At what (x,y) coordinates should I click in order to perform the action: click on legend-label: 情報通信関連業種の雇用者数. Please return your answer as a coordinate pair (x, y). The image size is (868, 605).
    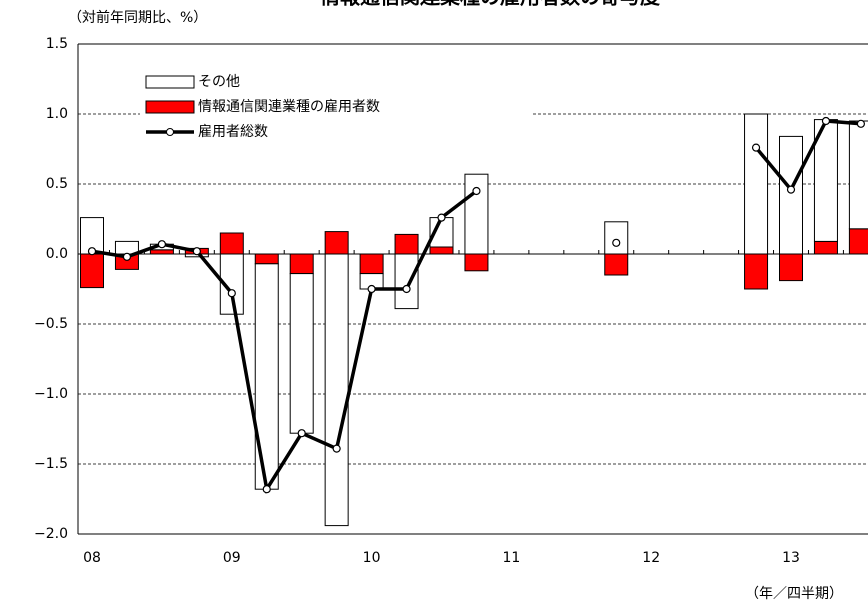
    Looking at the image, I should click on (289, 106).